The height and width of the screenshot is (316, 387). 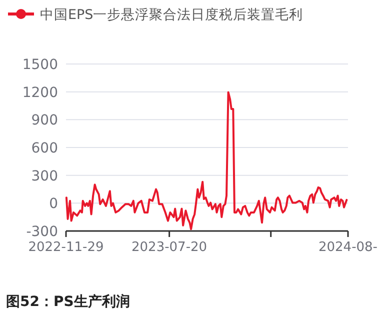 I want to click on y-tick-label: 600, so click(x=44, y=148).